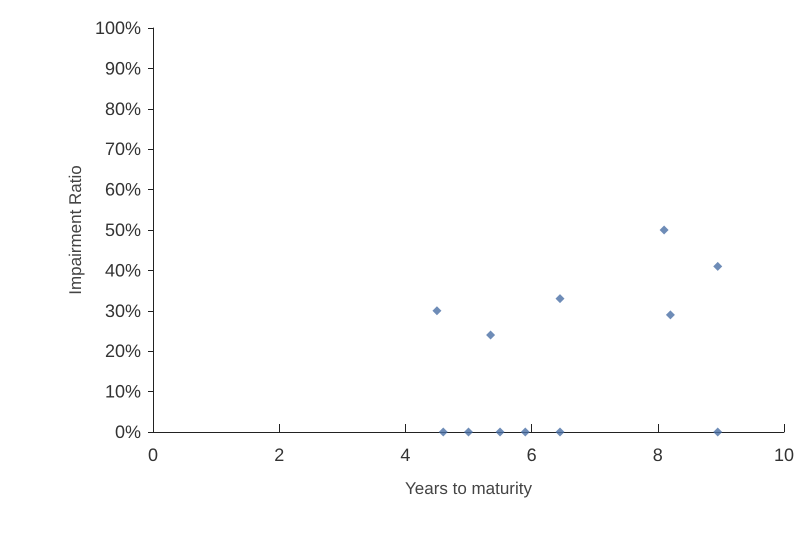  Describe the element at coordinates (784, 455) in the screenshot. I see `x-tick-label: 10` at that location.